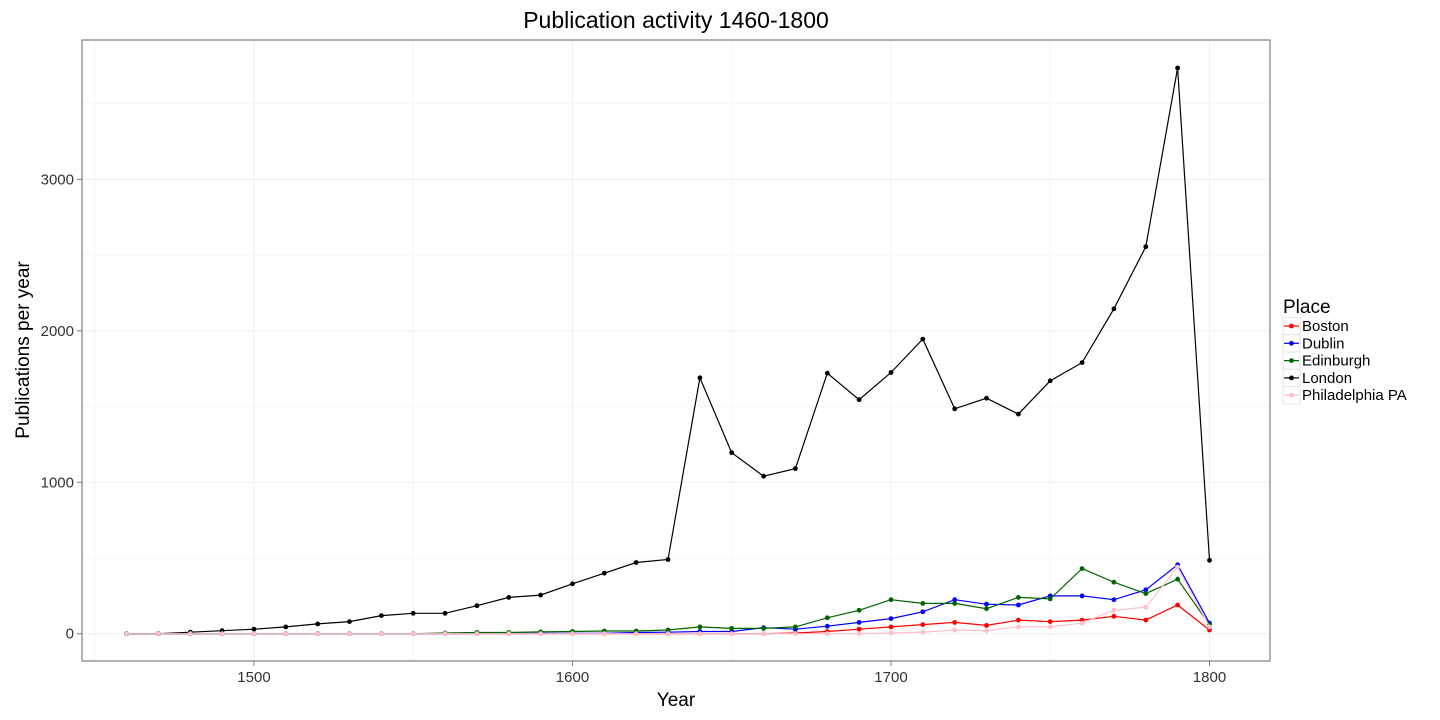 This screenshot has height=720, width=1440. Describe the element at coordinates (890, 677) in the screenshot. I see `x-tick-label: 1700` at that location.